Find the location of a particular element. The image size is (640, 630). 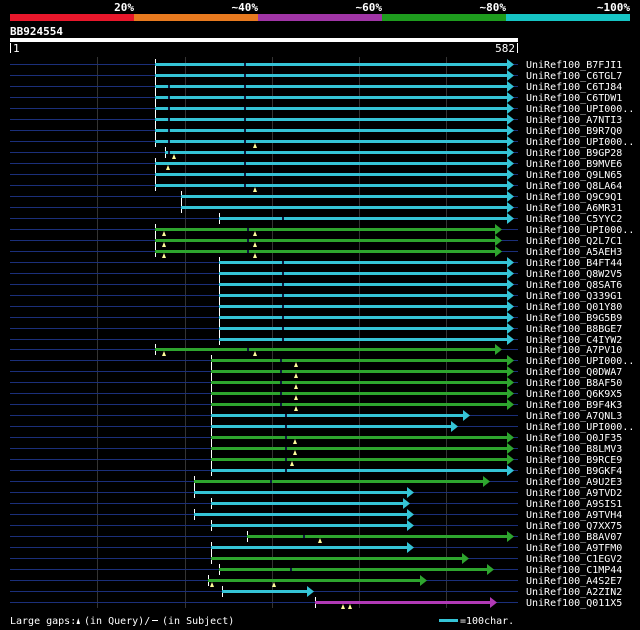

hit-label: UniRef100_C4IYW2 is located at coordinates (574, 340).